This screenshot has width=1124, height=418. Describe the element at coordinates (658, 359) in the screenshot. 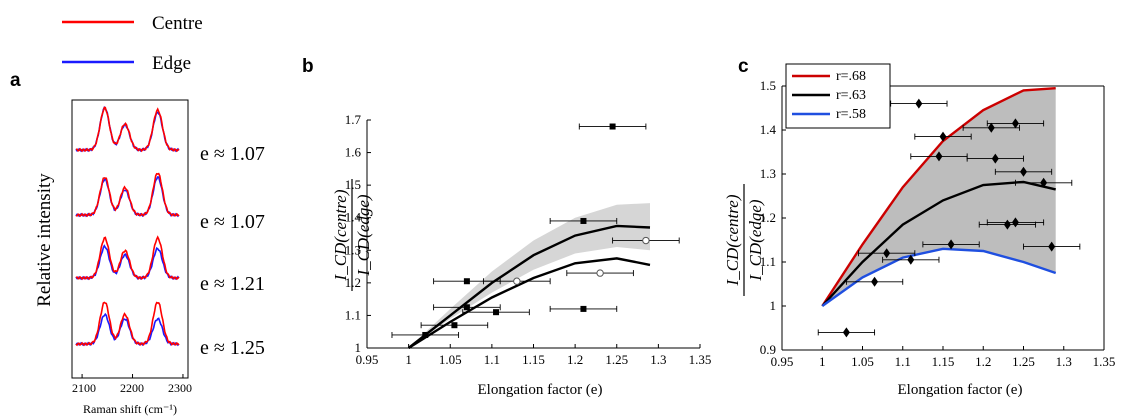

I see `panel-b-xtick-label: 1.3` at that location.